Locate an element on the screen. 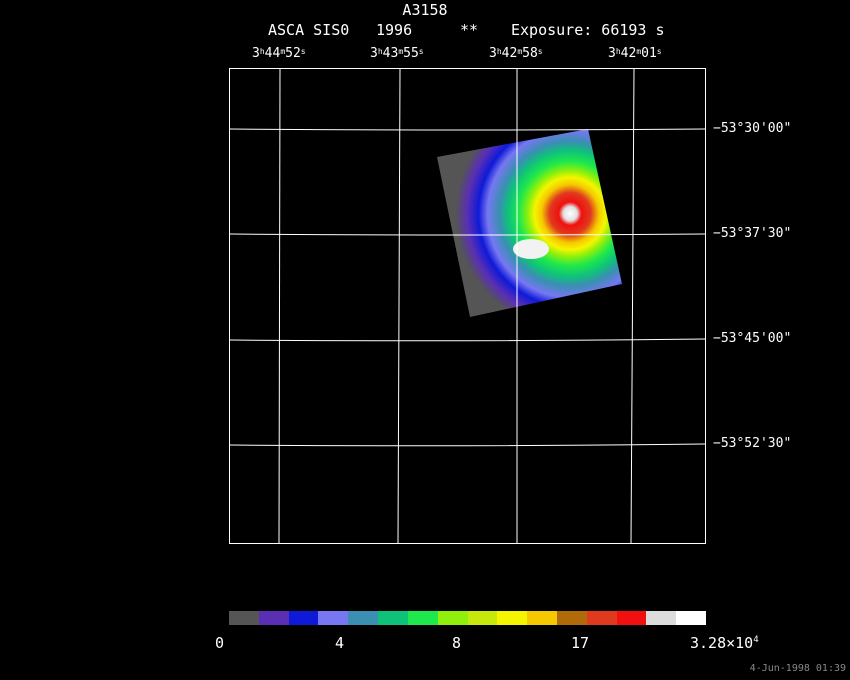 Image resolution: width=850 pixels, height=680 pixels. dec-label-1: −53°30'00" is located at coordinates (752, 128).